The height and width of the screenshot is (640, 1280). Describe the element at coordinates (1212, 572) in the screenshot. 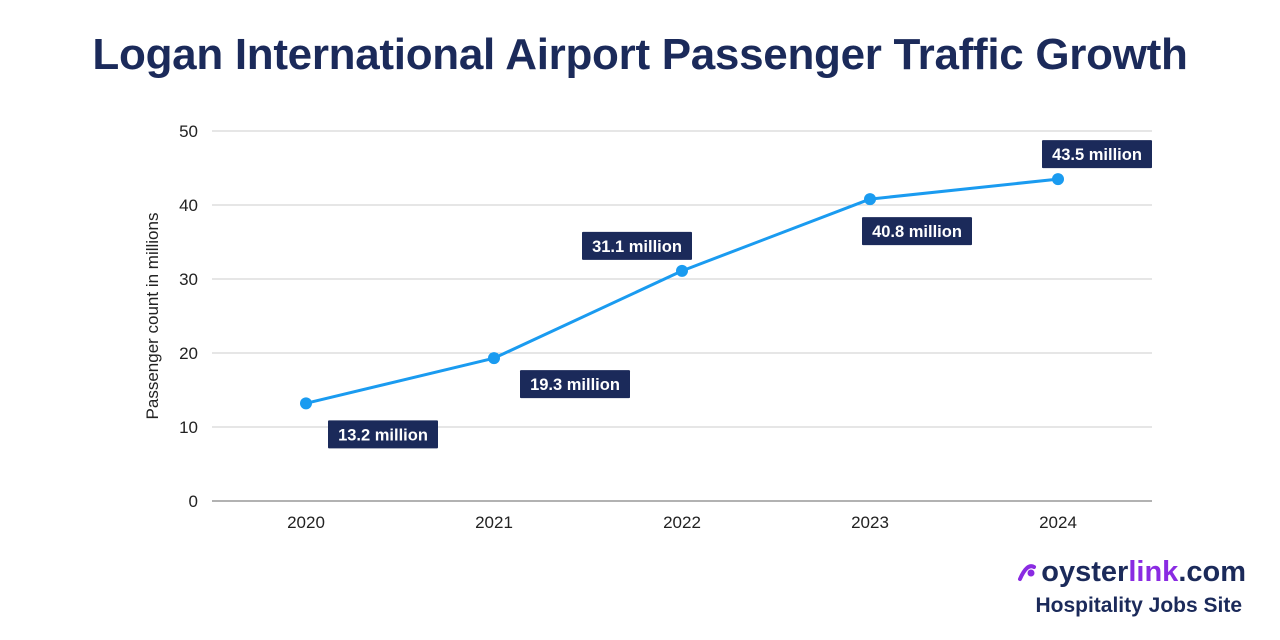

I see `brand-name-domain: .com` at that location.